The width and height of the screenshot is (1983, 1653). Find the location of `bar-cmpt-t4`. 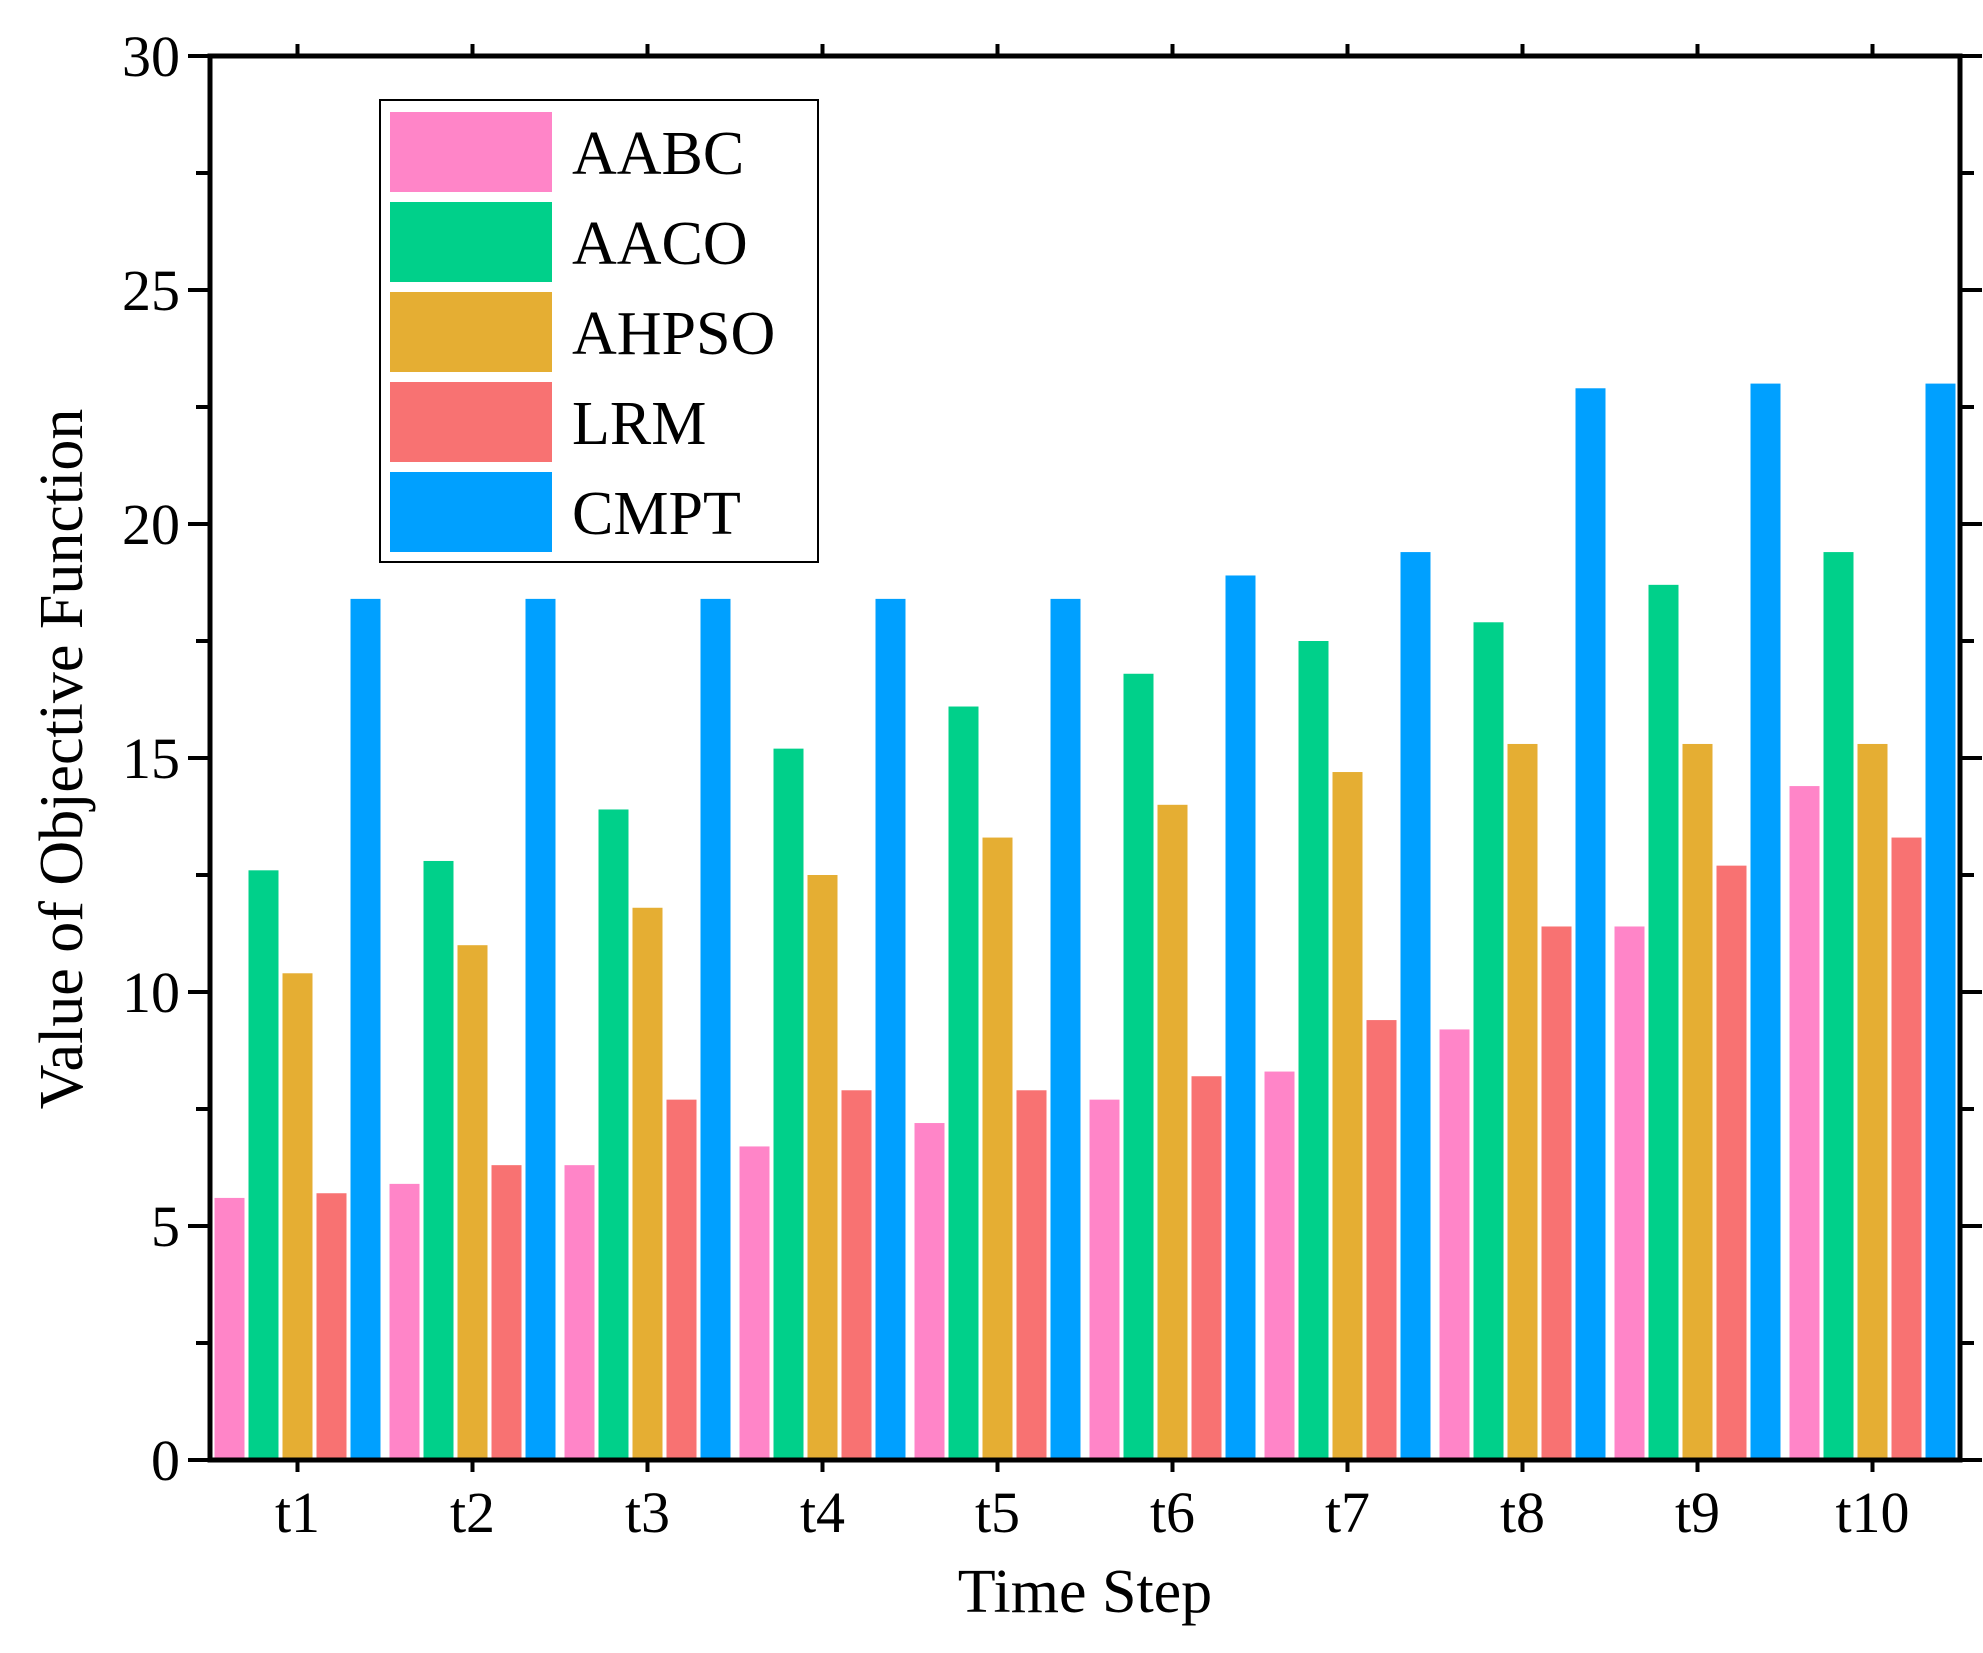

bar-cmpt-t4 is located at coordinates (890, 1029).